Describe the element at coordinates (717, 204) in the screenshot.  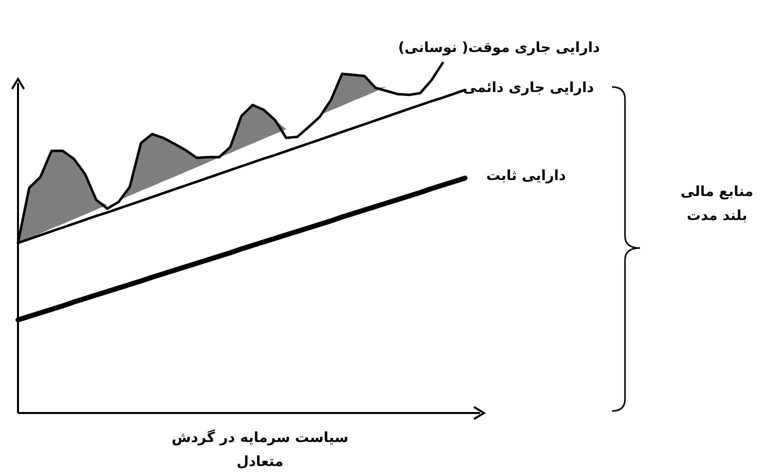
I see `text: منابع مالی بلند مدت` at that location.